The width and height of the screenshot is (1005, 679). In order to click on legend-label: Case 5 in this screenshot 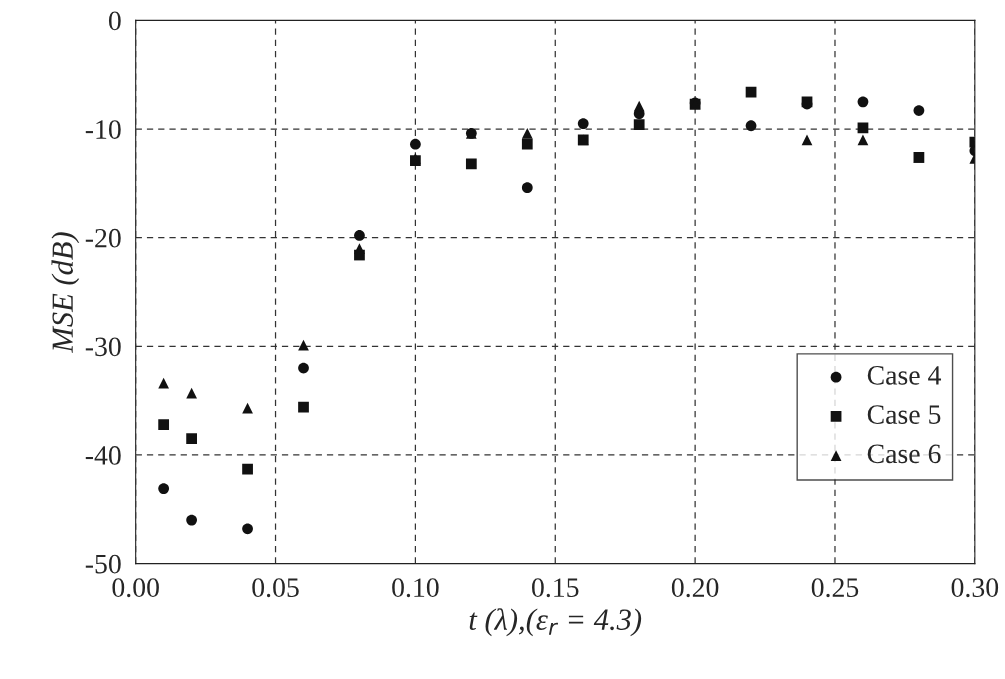, I will do `click(904, 414)`.